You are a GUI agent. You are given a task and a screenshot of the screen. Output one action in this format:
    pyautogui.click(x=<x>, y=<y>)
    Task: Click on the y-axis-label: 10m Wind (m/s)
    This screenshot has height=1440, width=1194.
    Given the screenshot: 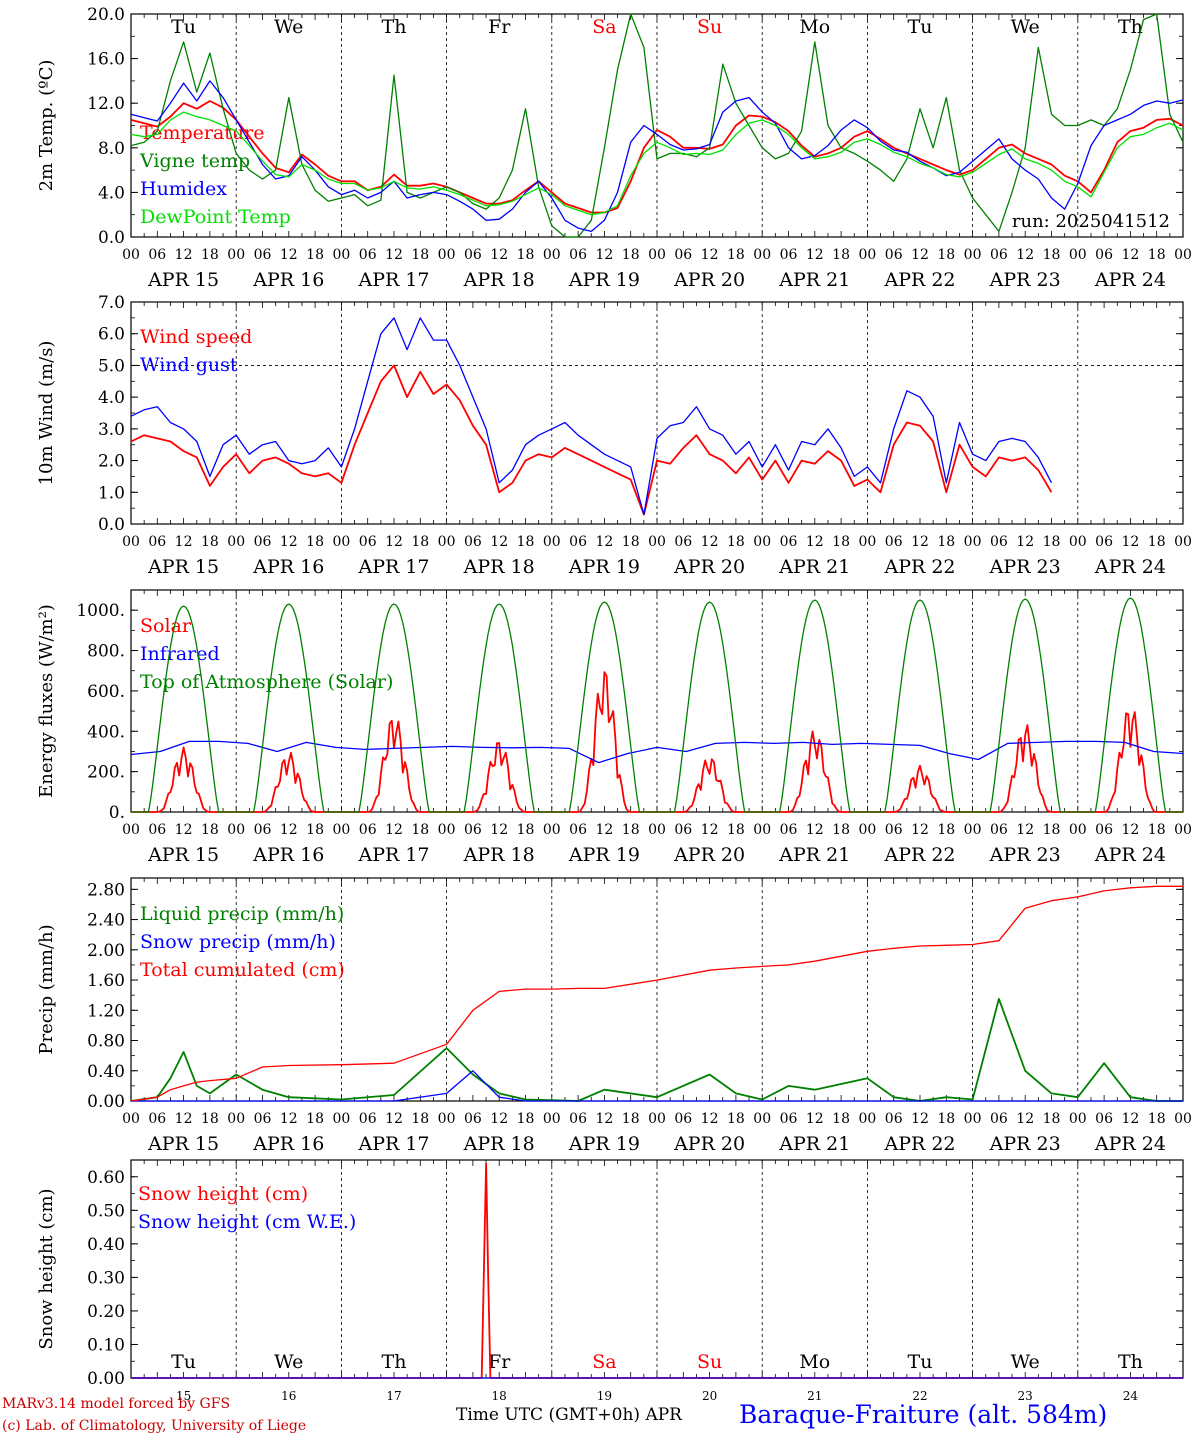 What is the action you would take?
    pyautogui.click(x=46, y=413)
    